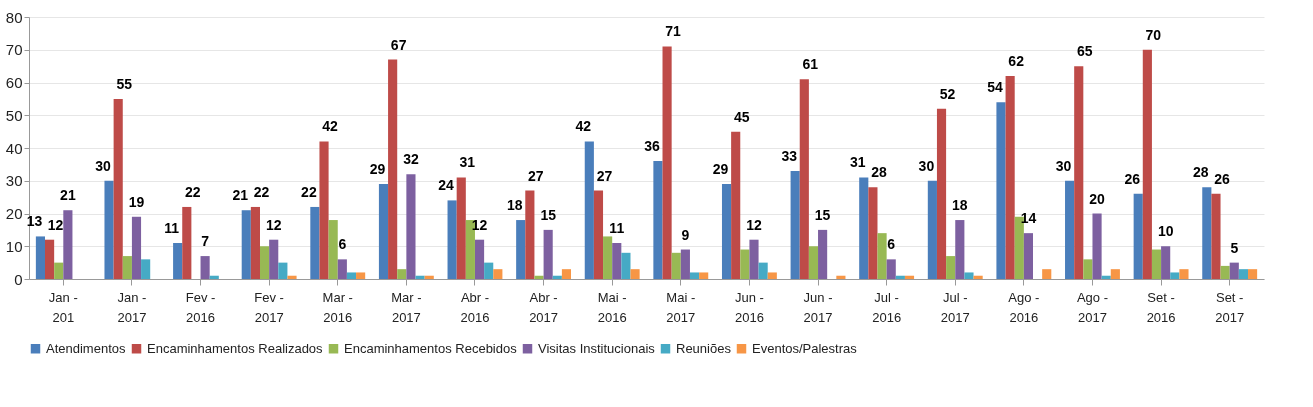  What do you see at coordinates (1153, 34) in the screenshot?
I see `data-label: 70` at bounding box center [1153, 34].